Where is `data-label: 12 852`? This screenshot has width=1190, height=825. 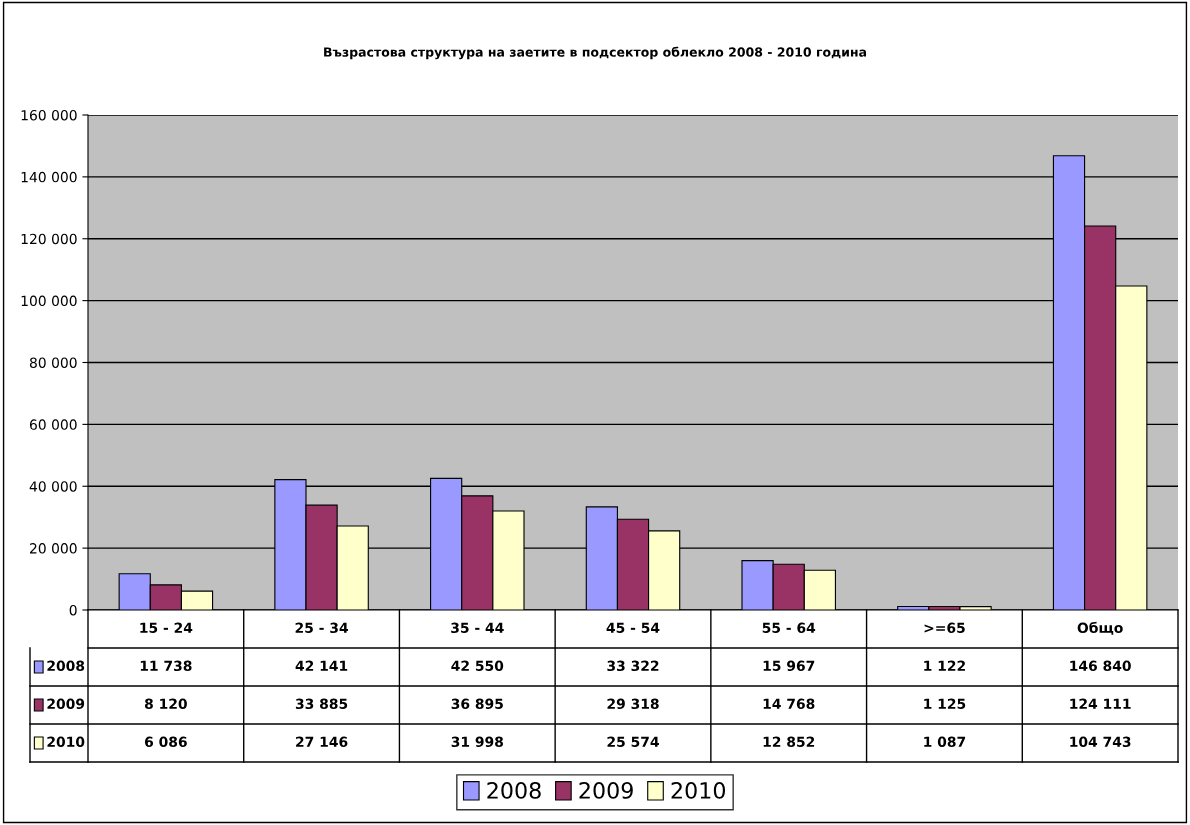 data-label: 12 852 is located at coordinates (789, 742).